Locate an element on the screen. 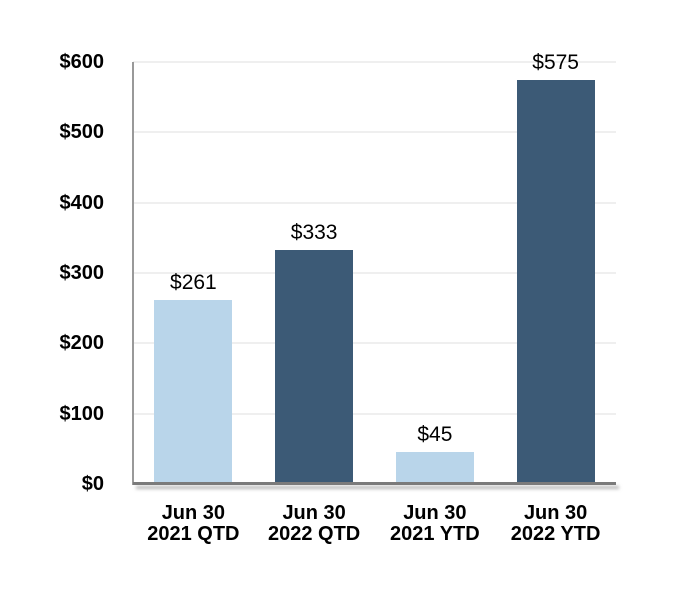  y-tick-label: $600 is located at coordinates (82, 62).